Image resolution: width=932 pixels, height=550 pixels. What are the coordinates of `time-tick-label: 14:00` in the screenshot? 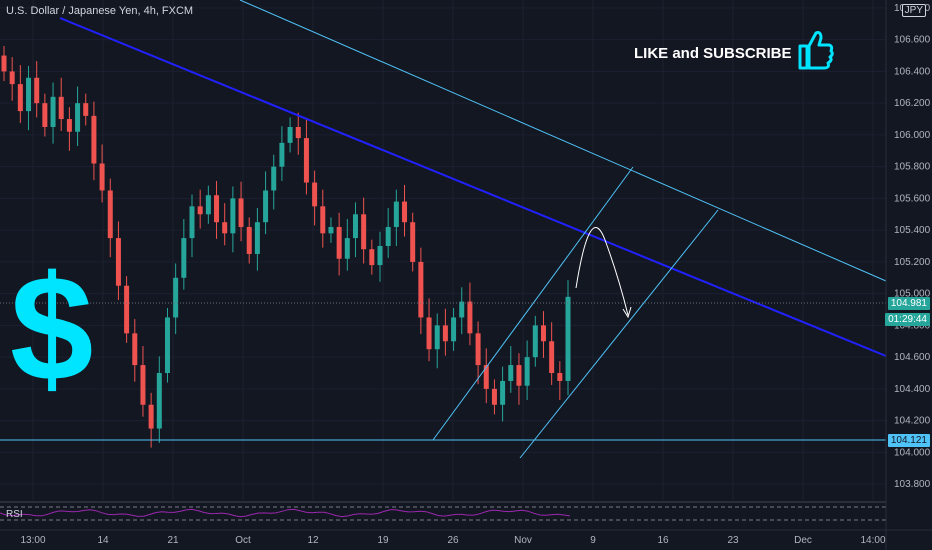 It's located at (872, 540).